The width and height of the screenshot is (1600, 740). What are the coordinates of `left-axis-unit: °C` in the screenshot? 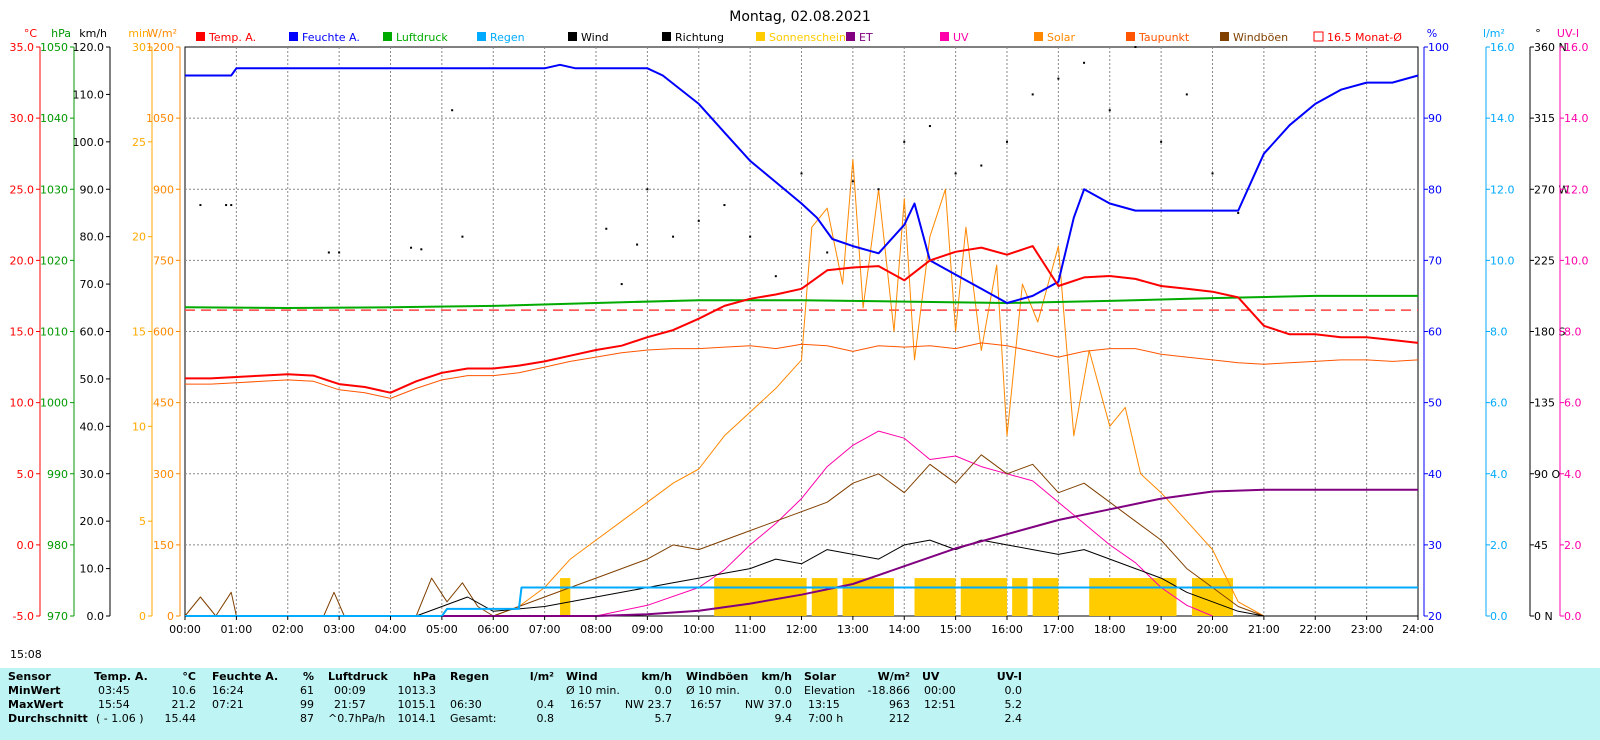 It's located at (31, 33).